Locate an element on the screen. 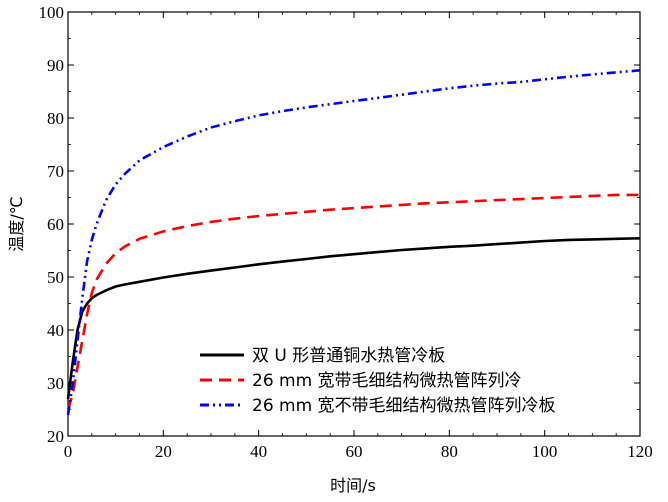 Image resolution: width=668 pixels, height=502 pixels. y-tick-label: 80 is located at coordinates (55, 118).